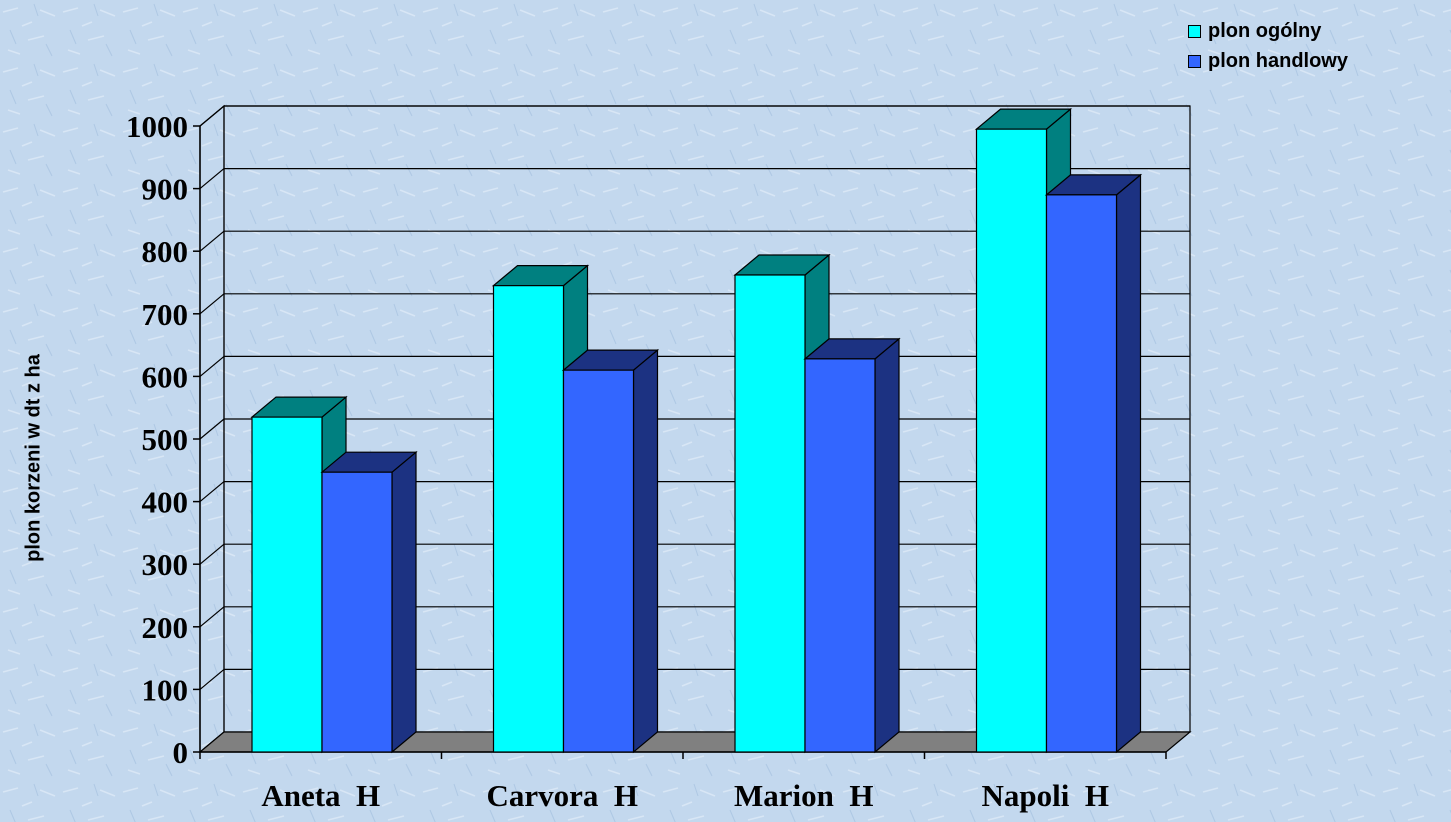  I want to click on legend-item-plon-ogolny: plon ogólny, so click(1268, 31).